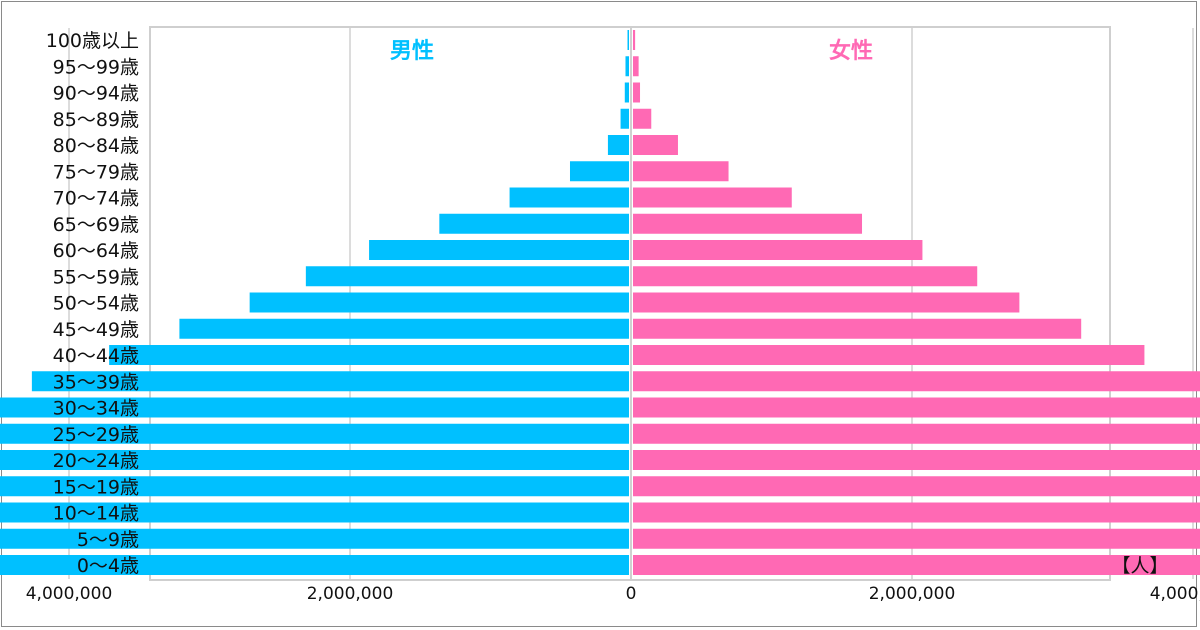  Describe the element at coordinates (96, 146) in the screenshot. I see `age-group-label: 80〜84歳` at that location.